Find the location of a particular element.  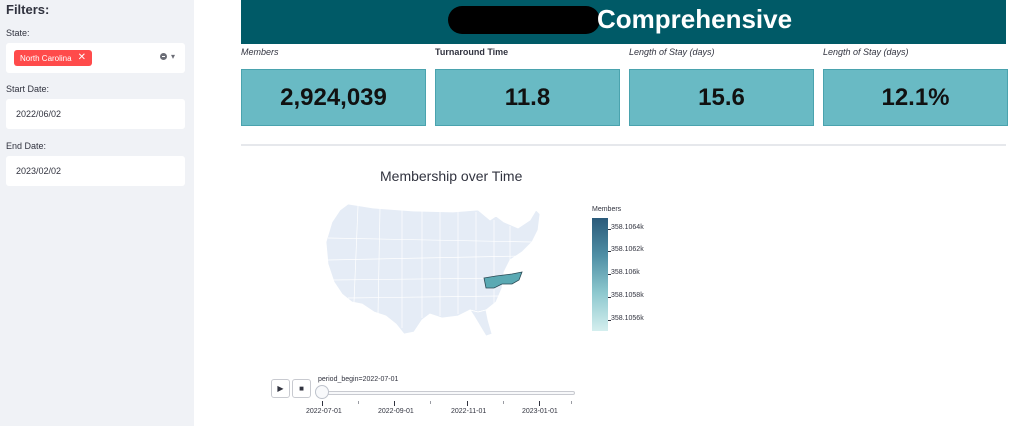

filters-title: Filters: is located at coordinates (28, 9).